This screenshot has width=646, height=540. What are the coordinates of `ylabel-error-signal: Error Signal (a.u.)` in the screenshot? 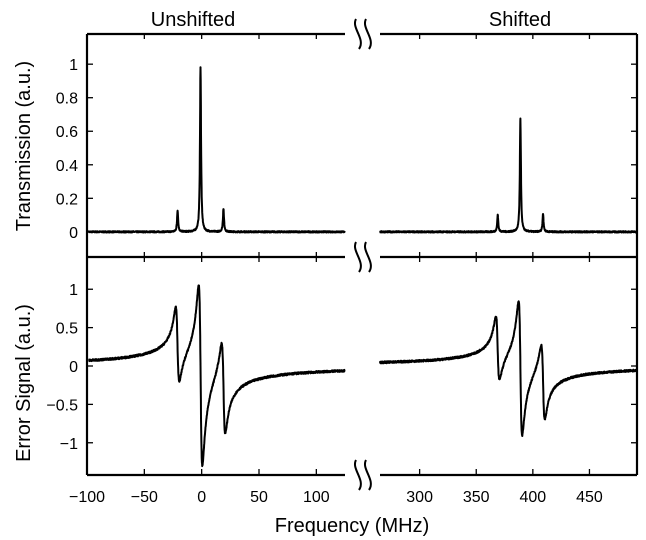 It's located at (24, 383).